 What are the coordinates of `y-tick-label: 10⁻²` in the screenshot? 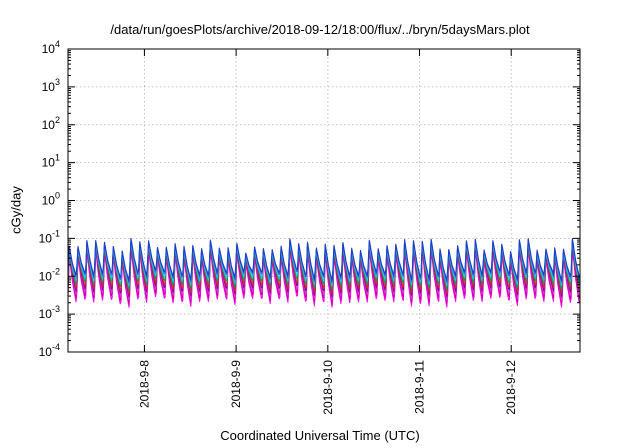 It's located at (49, 274).